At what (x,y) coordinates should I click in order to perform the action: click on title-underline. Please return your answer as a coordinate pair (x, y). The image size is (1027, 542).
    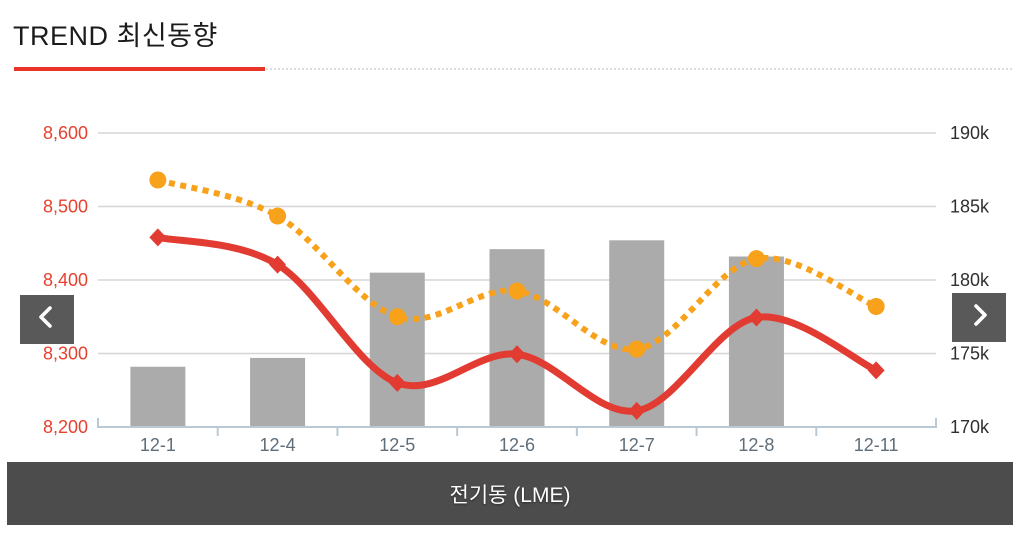
    Looking at the image, I should click on (139, 69).